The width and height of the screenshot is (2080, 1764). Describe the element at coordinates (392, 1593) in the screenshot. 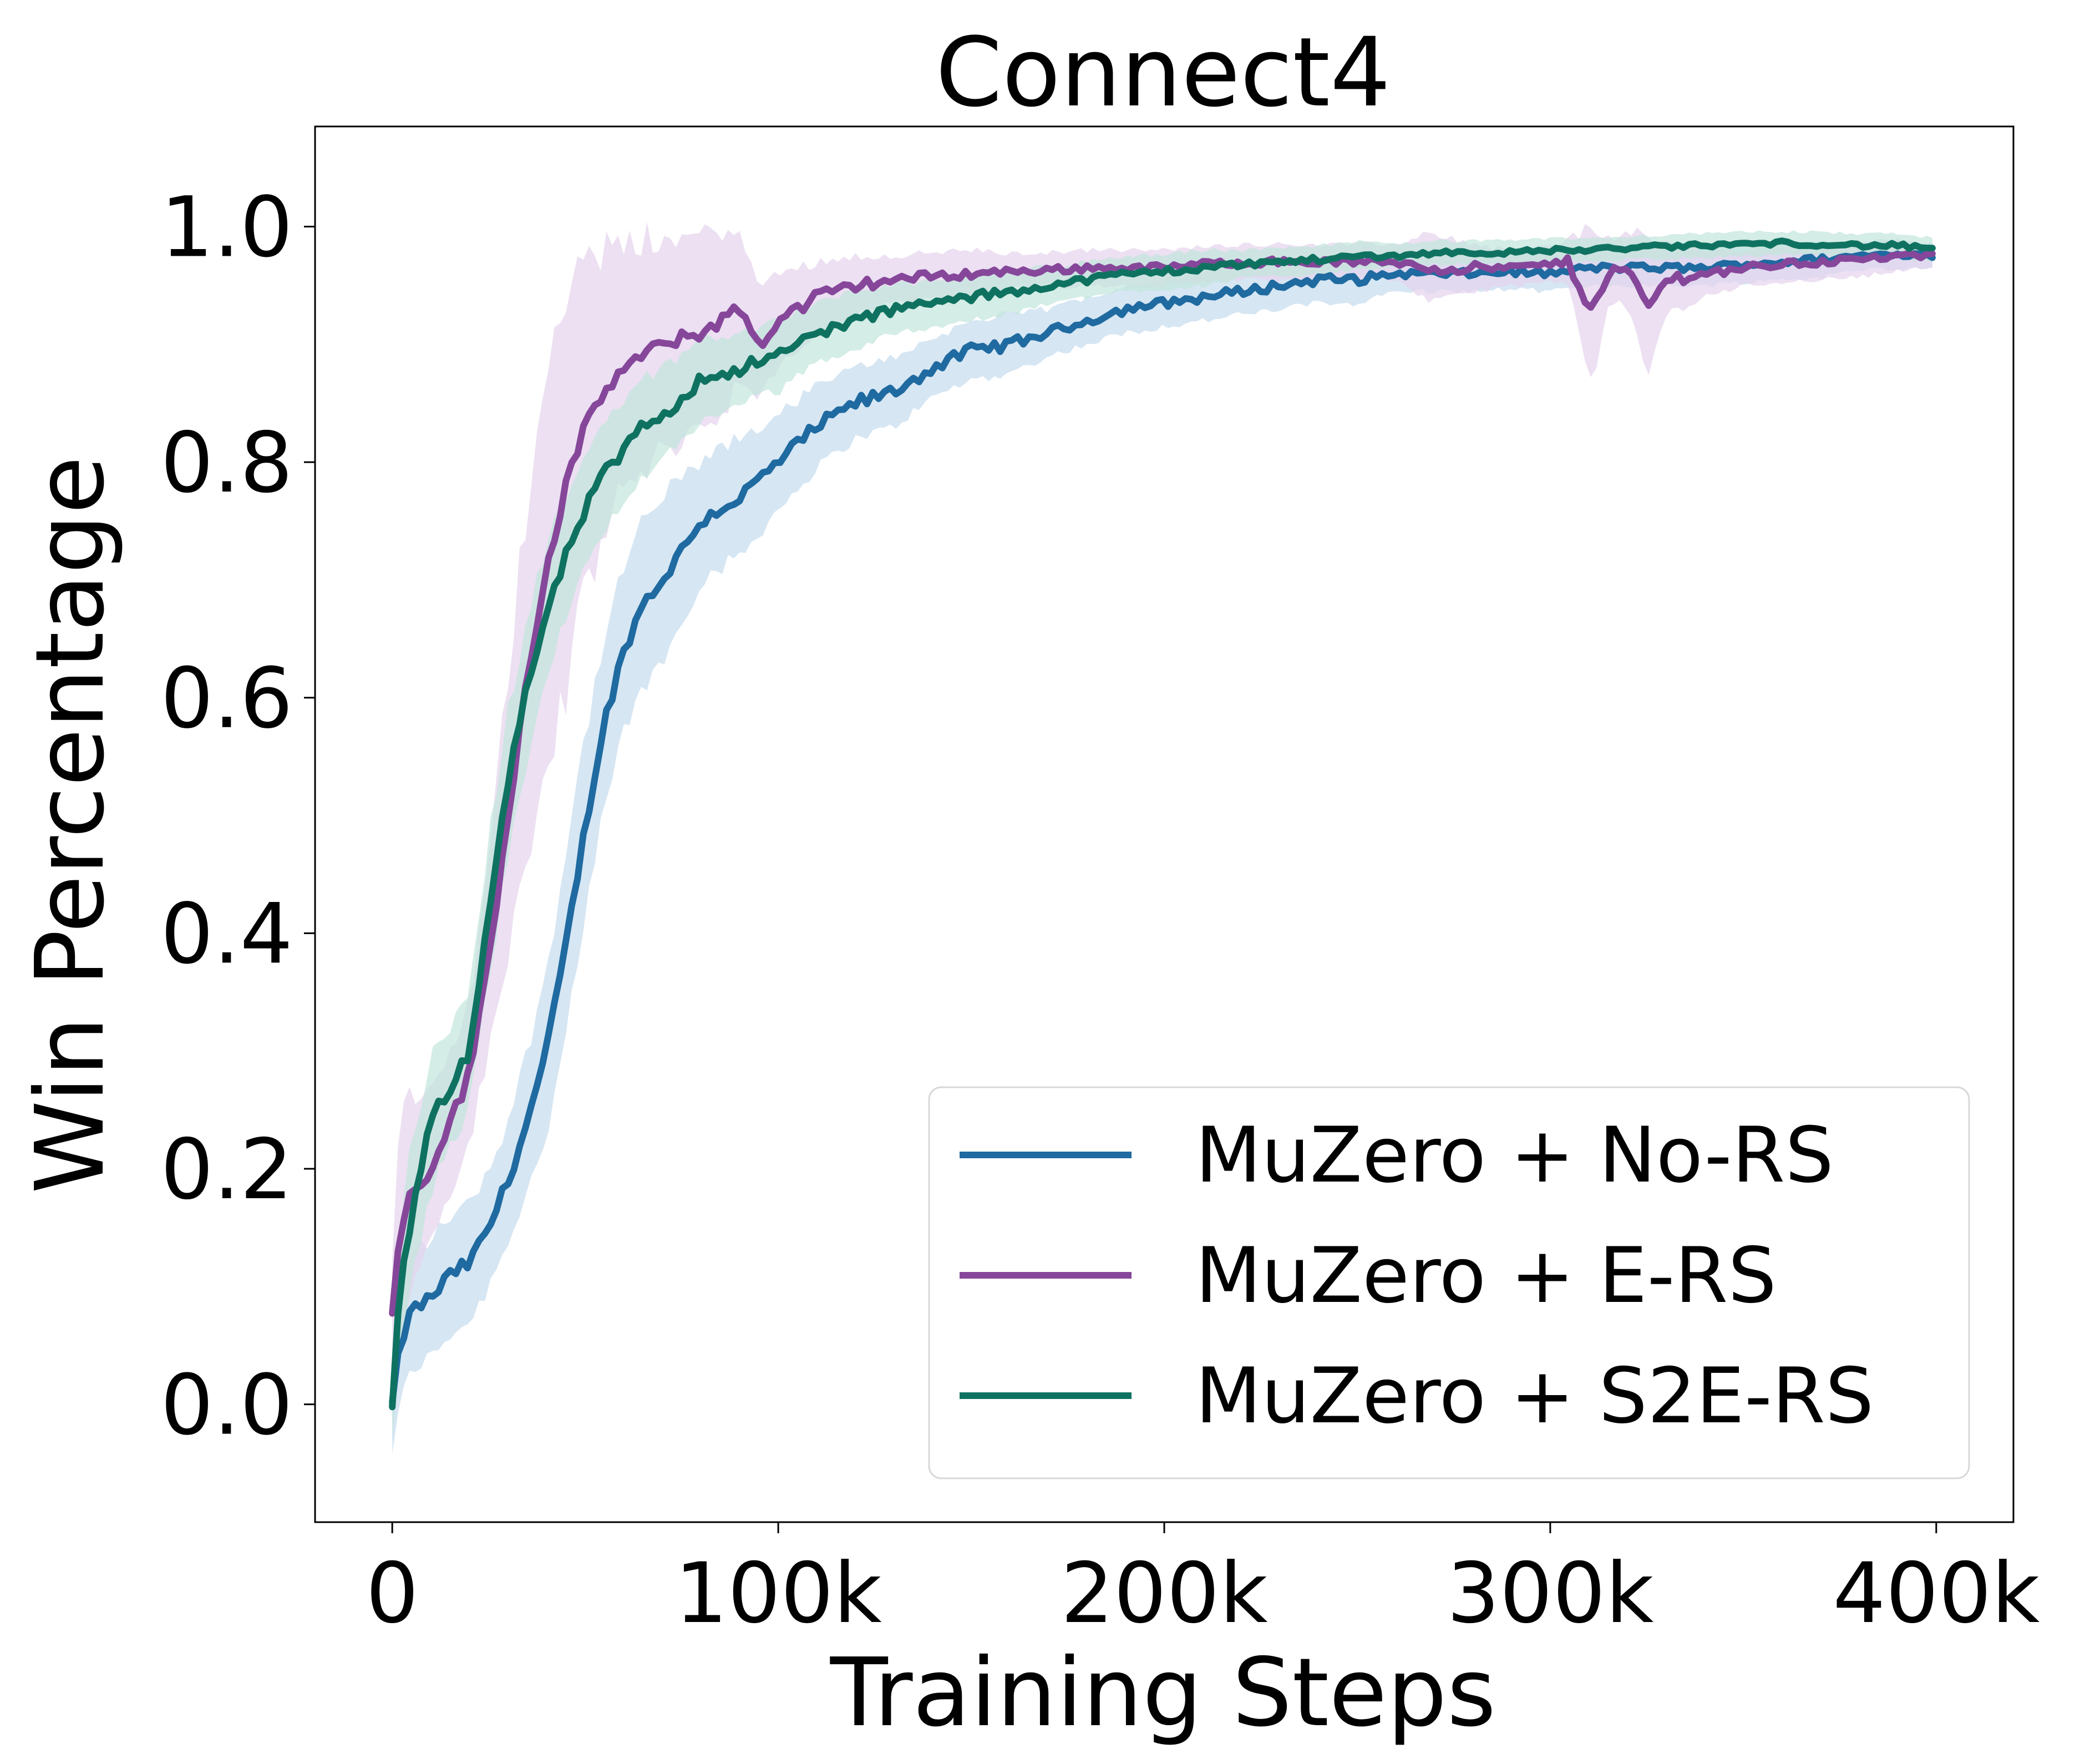

I see `x-tick-label: 0` at that location.